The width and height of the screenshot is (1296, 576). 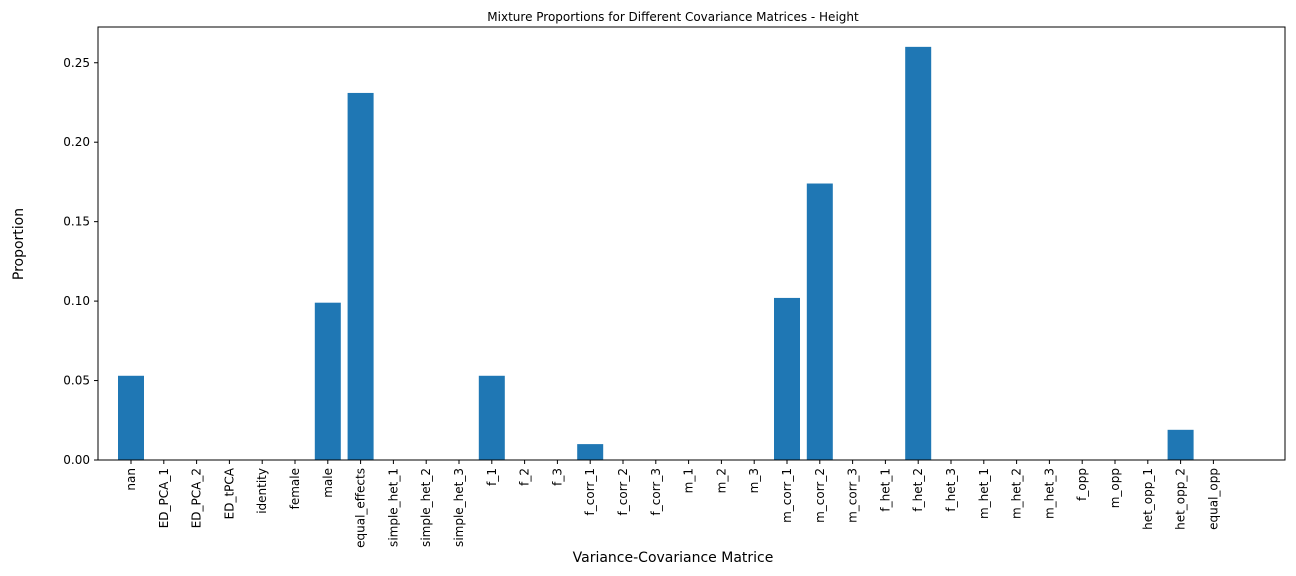 What do you see at coordinates (361, 508) in the screenshot?
I see `x-tick-label: equal_effects` at bounding box center [361, 508].